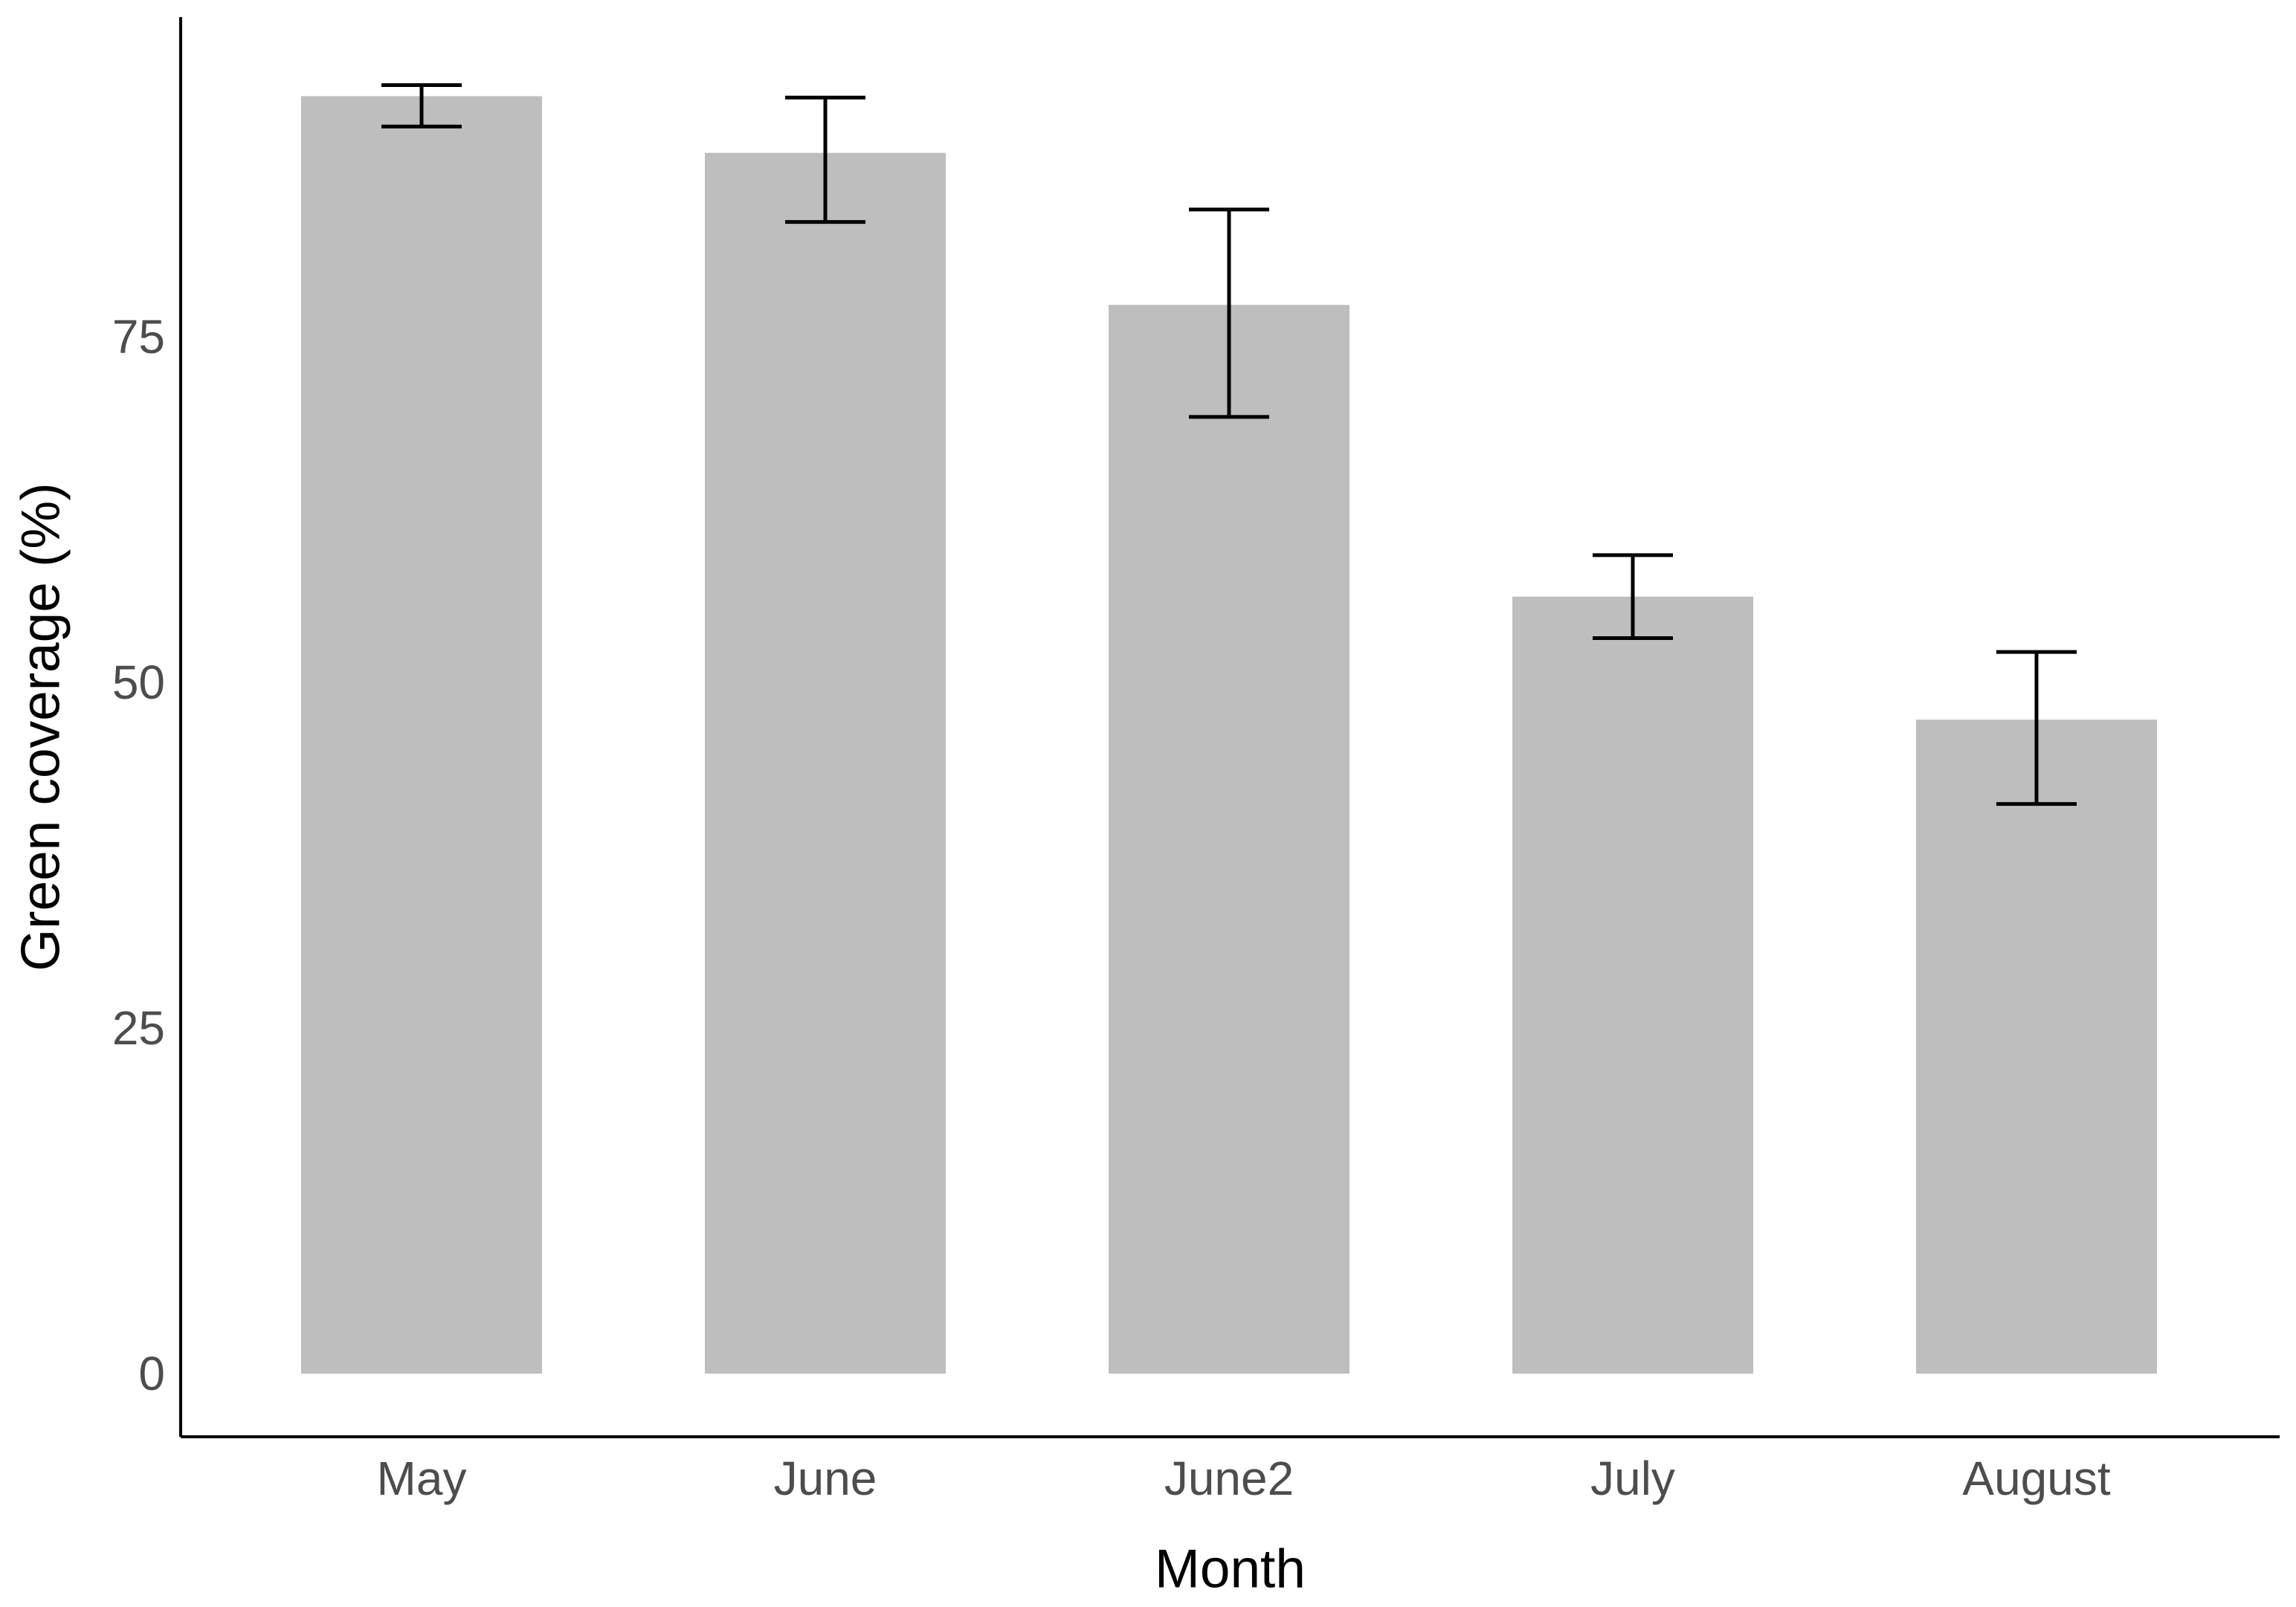 The width and height of the screenshot is (2296, 1607). What do you see at coordinates (1633, 596) in the screenshot?
I see `error-bar-july` at bounding box center [1633, 596].